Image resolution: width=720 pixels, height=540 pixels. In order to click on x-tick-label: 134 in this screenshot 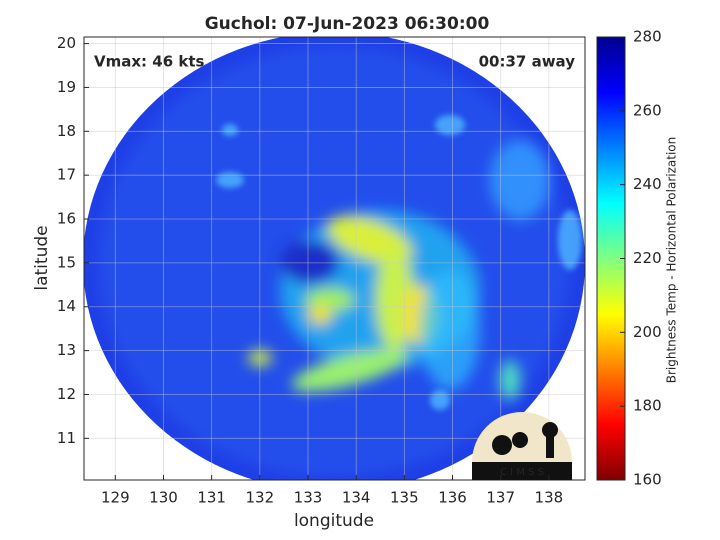, I will do `click(356, 498)`.